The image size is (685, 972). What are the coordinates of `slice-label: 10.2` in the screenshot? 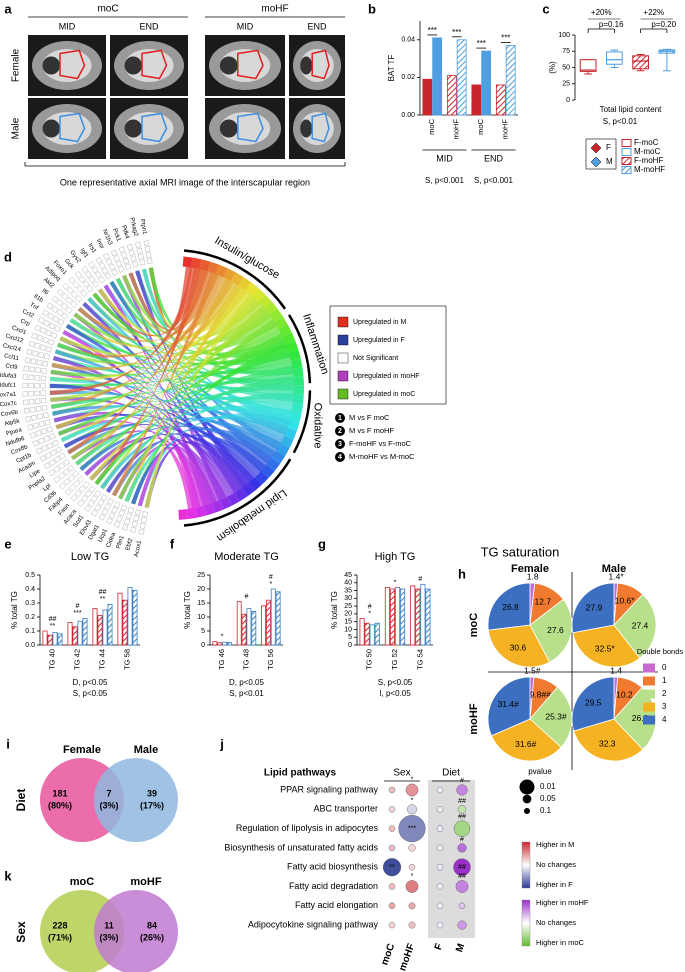 It's located at (624, 694).